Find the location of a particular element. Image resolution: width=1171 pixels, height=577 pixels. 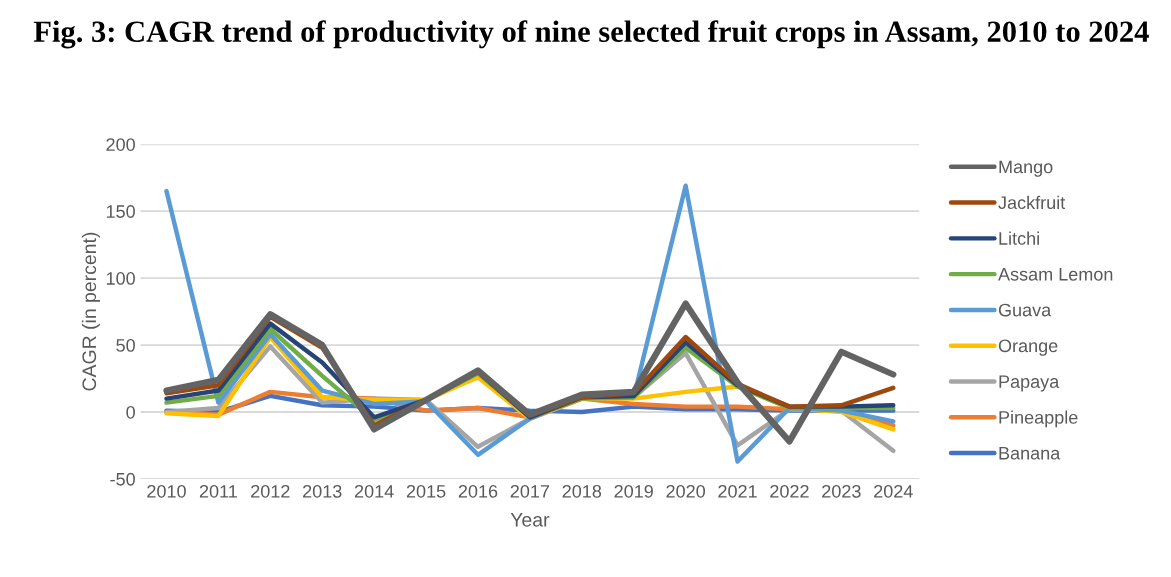

y-tick-label: 100 is located at coordinates (120, 278).